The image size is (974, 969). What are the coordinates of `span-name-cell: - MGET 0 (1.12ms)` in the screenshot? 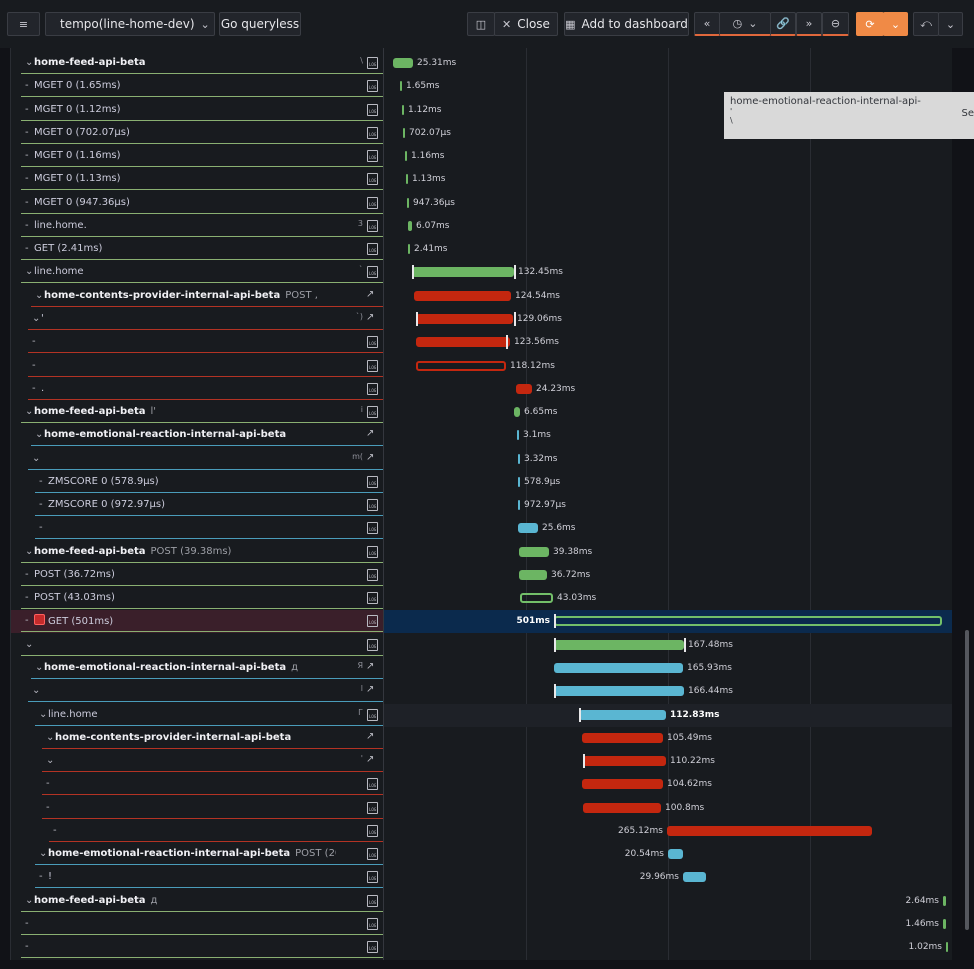 It's located at (197, 110).